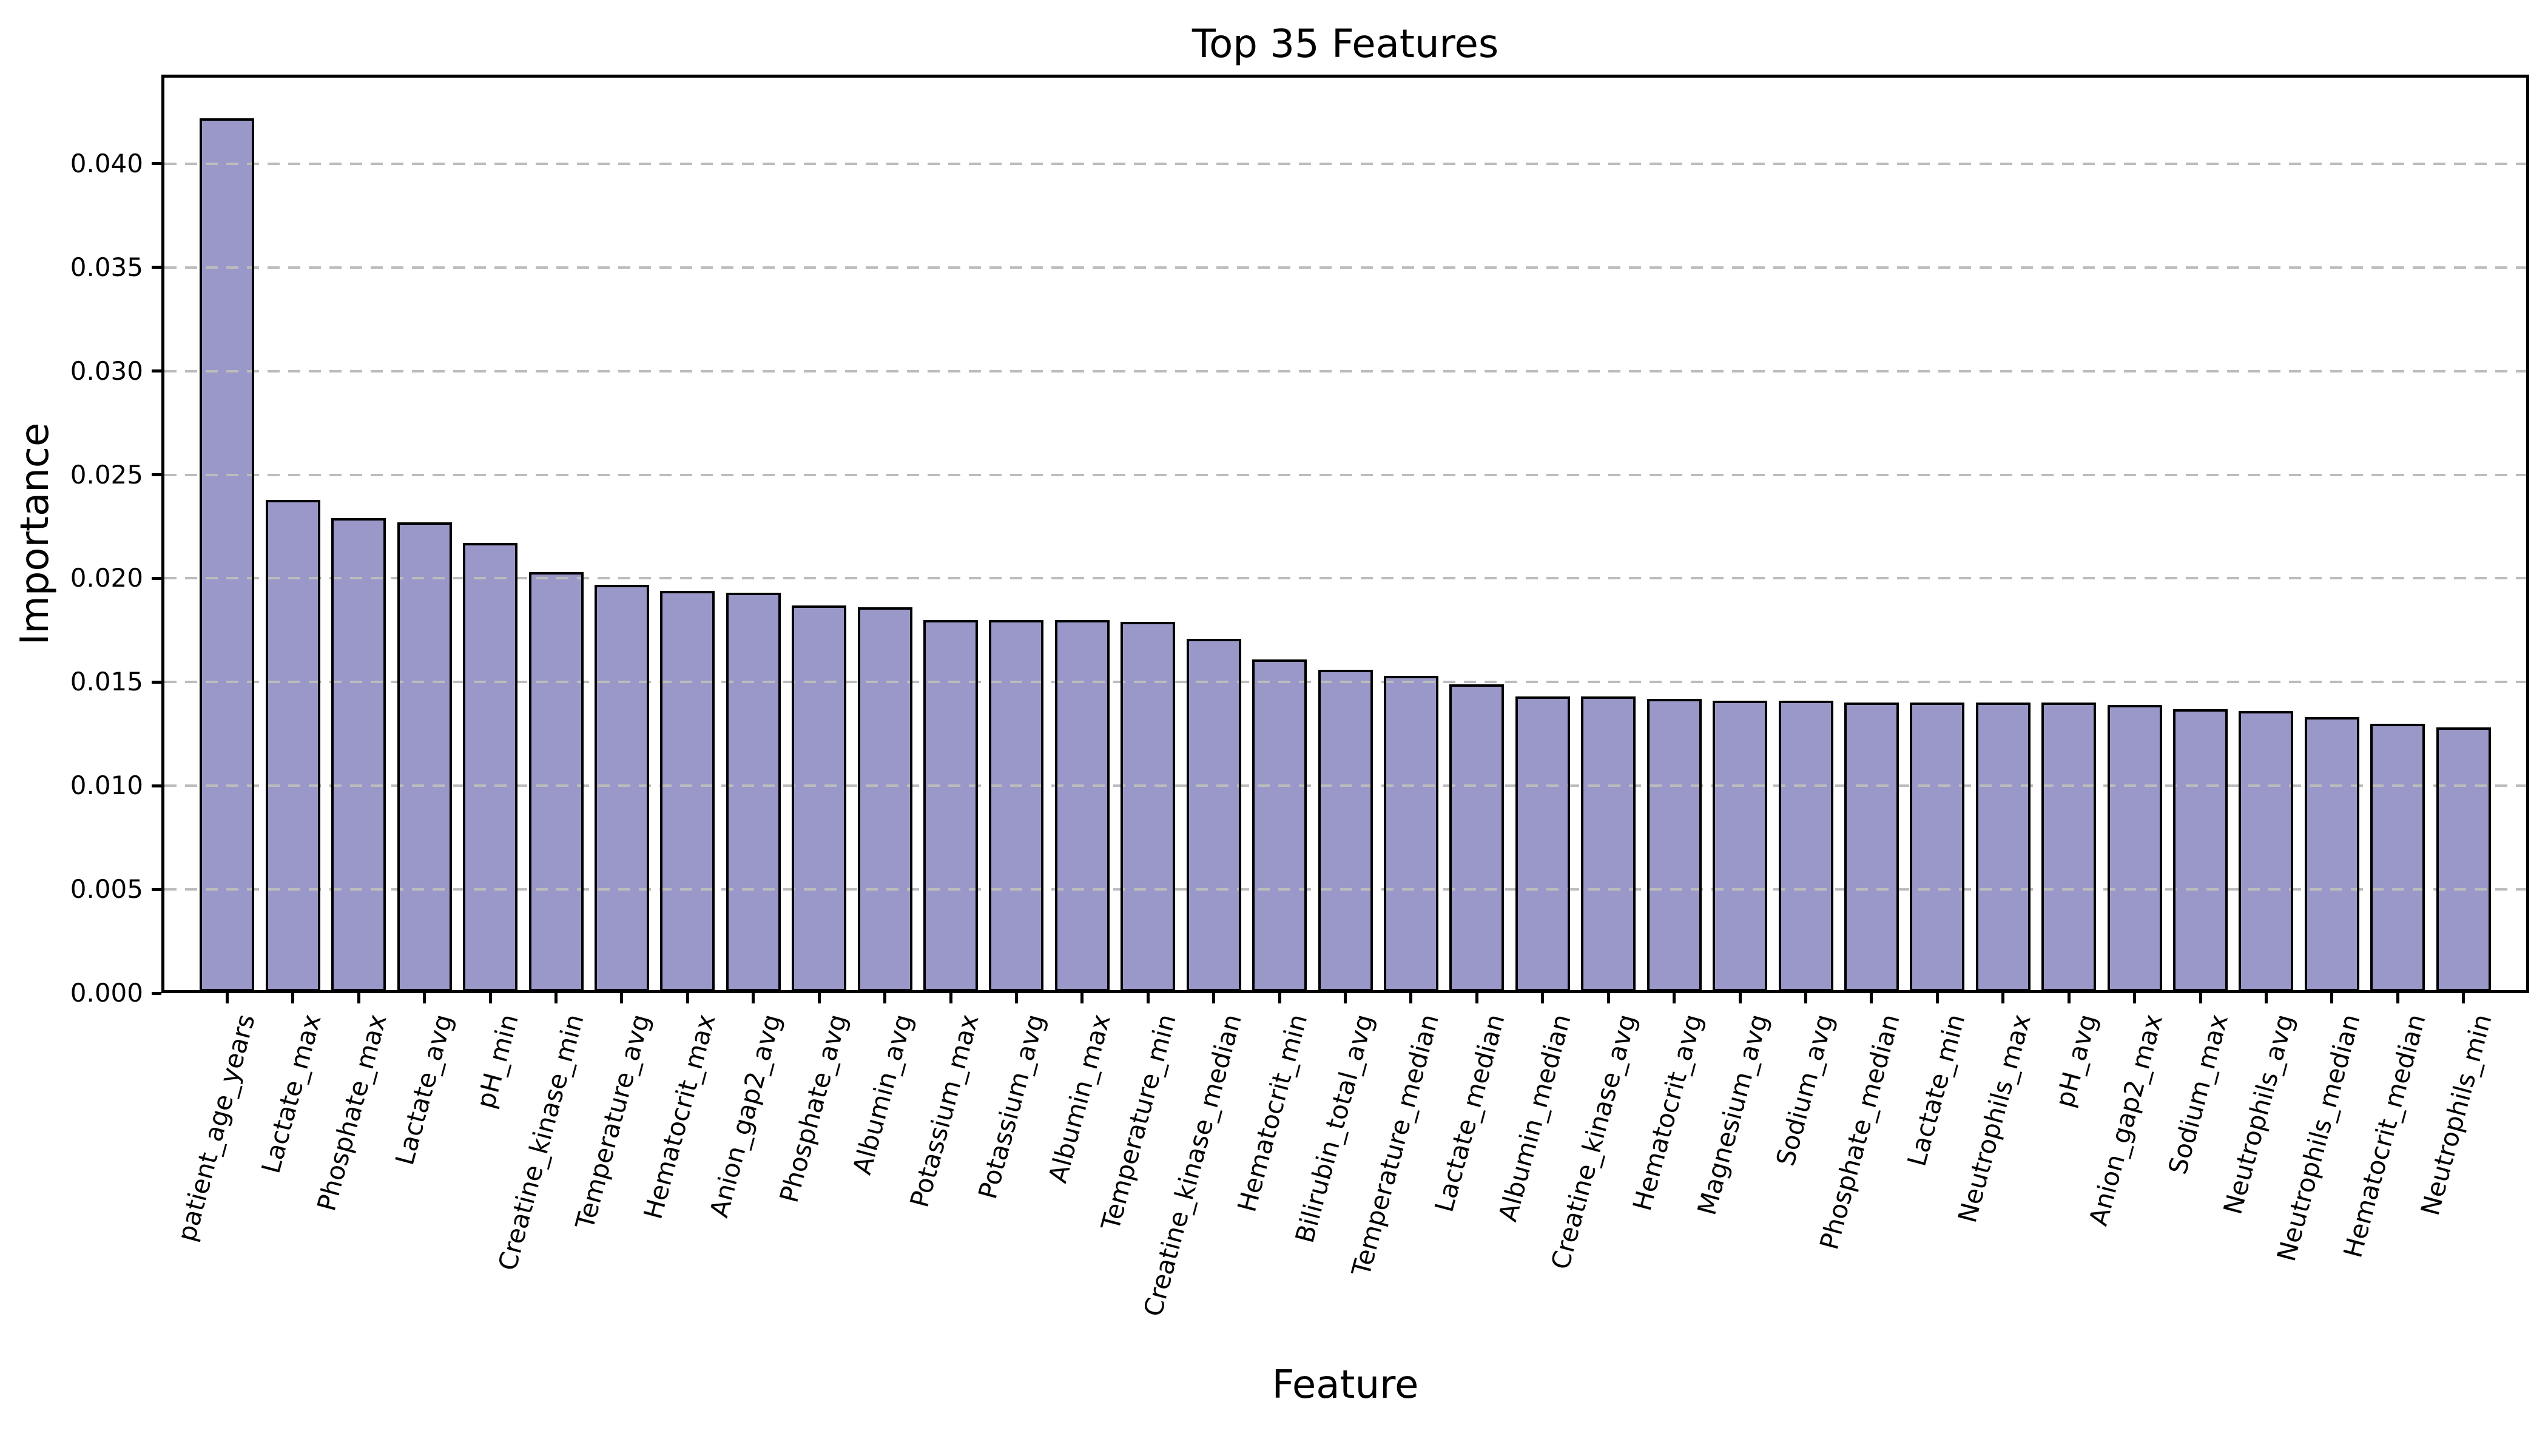 The width and height of the screenshot is (2548, 1456). I want to click on x-tick-label: Sodium_max, so click(2198, 1094).